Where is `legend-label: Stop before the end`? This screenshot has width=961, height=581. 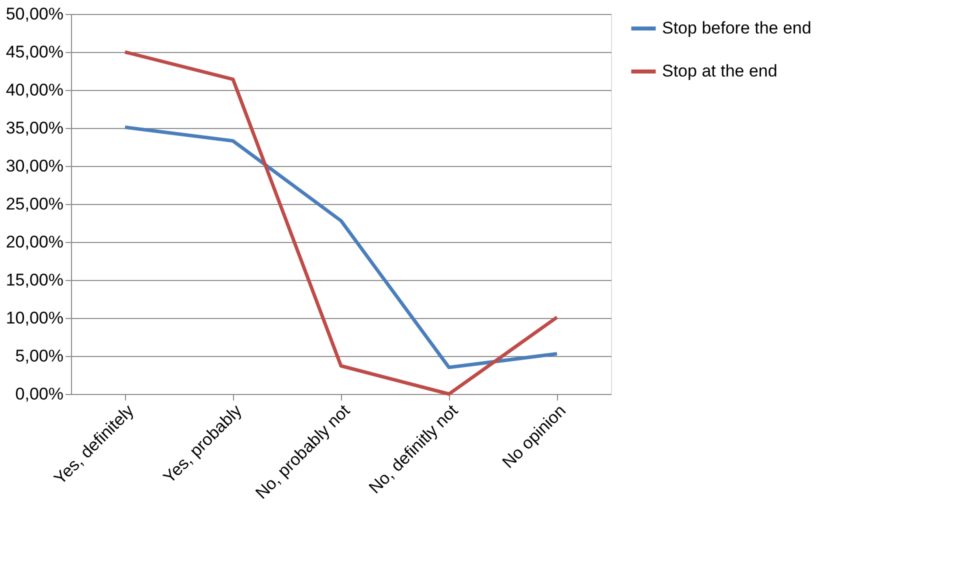
legend-label: Stop before the end is located at coordinates (737, 28).